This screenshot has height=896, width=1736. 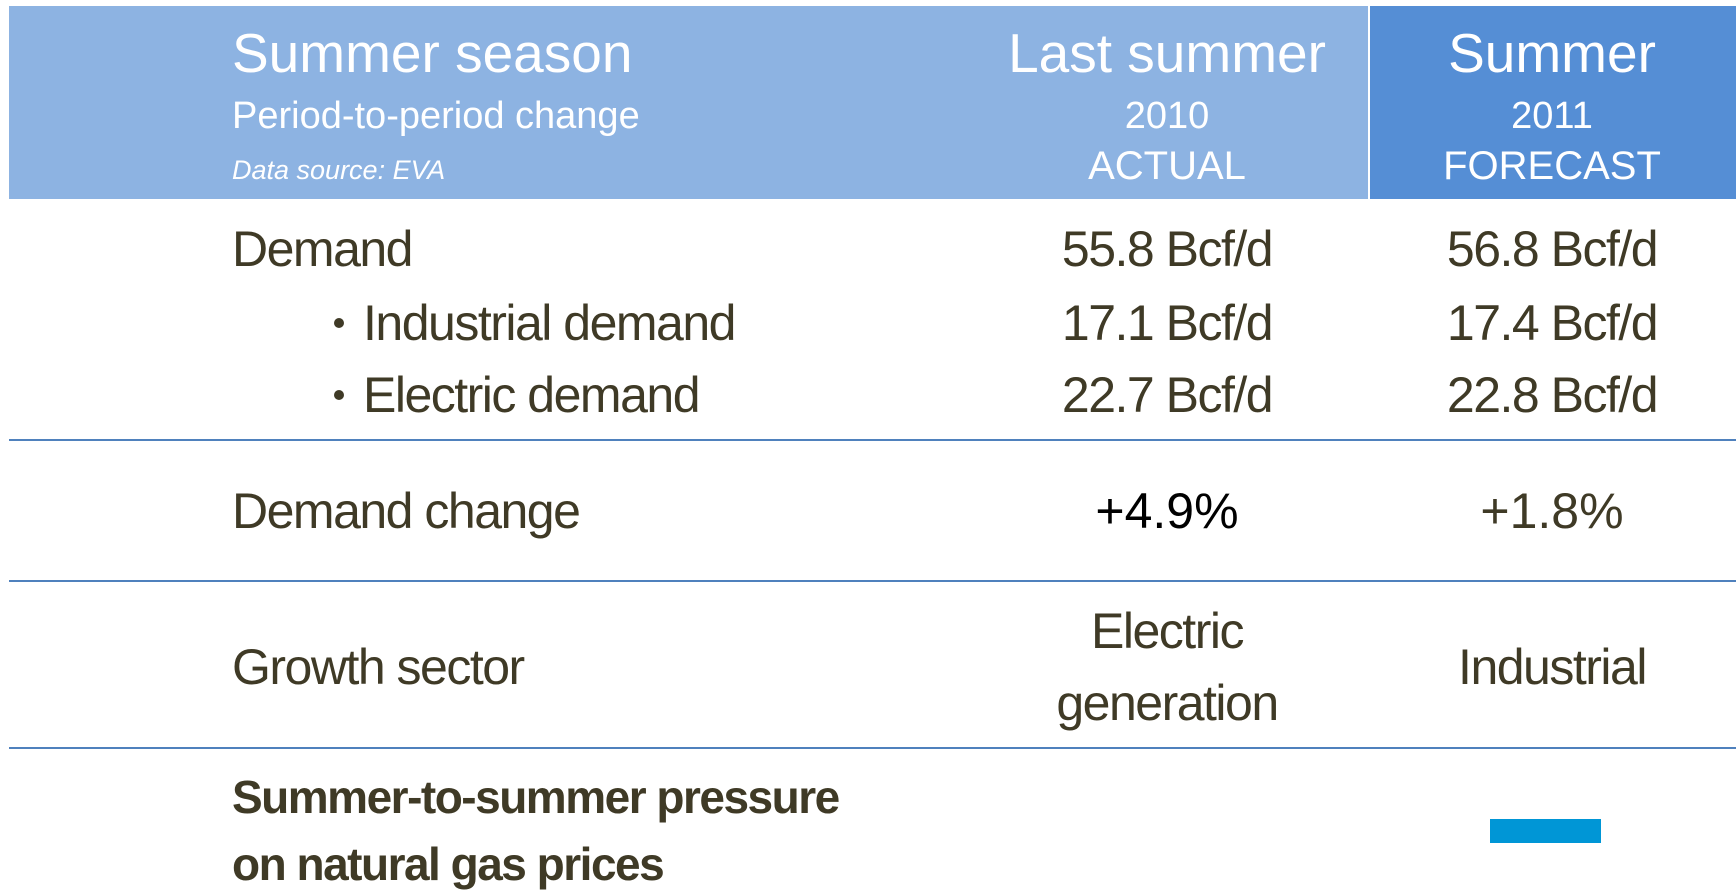 What do you see at coordinates (1552, 249) in the screenshot?
I see `cell: 56.8 Bcf/d` at bounding box center [1552, 249].